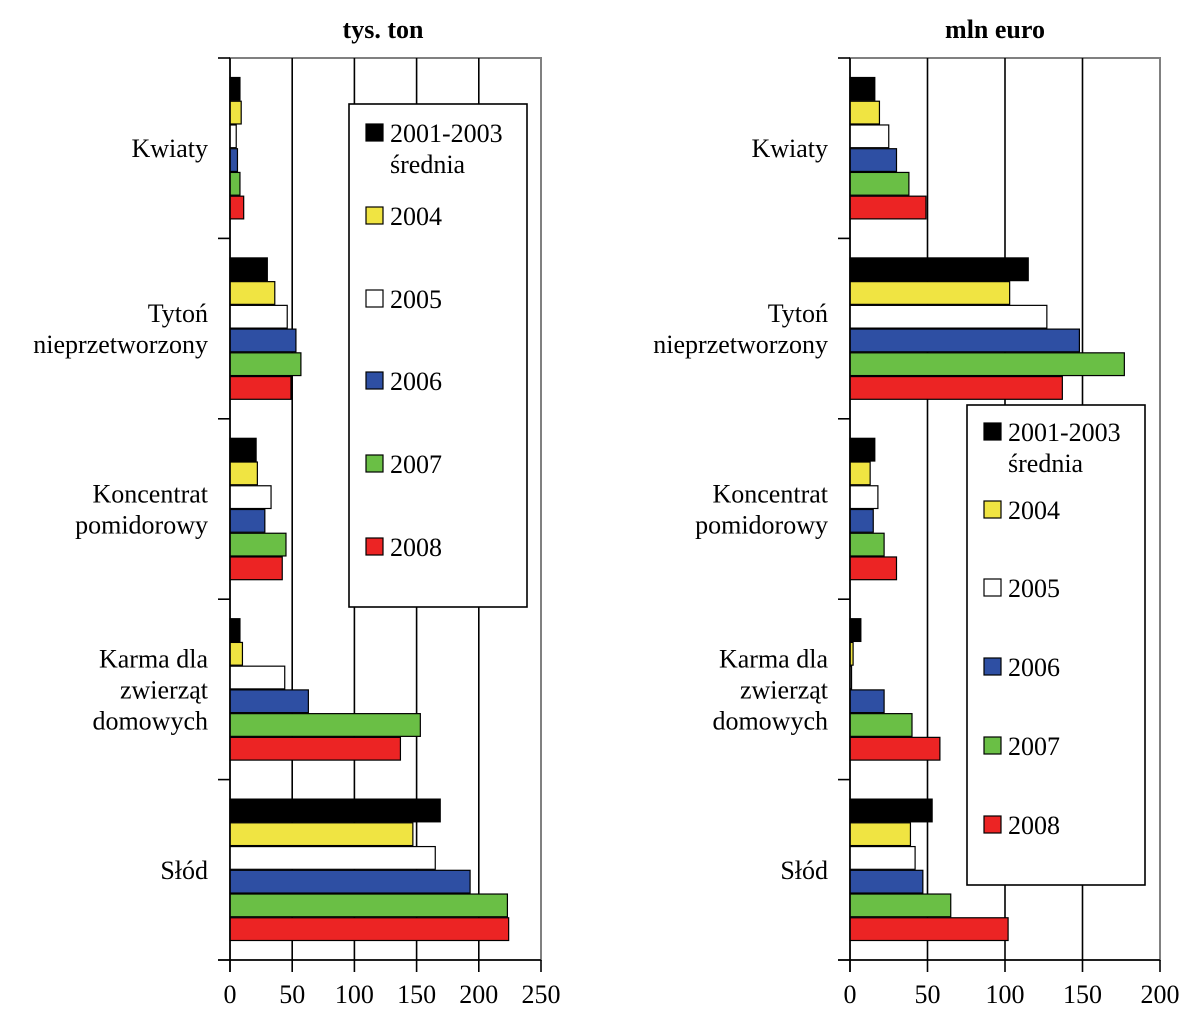 The height and width of the screenshot is (1012, 1186). What do you see at coordinates (120, 344) in the screenshot?
I see `category-label: nieprzetworzony` at bounding box center [120, 344].